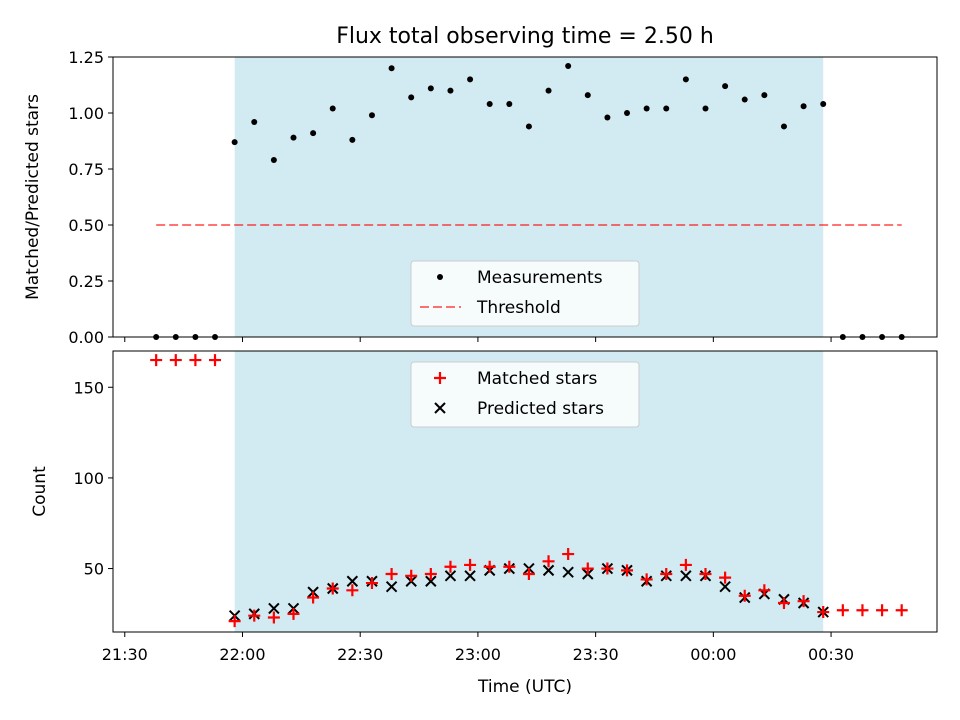 The width and height of the screenshot is (960, 720). What do you see at coordinates (540, 409) in the screenshot?
I see `legend-label: Predicted stars` at bounding box center [540, 409].